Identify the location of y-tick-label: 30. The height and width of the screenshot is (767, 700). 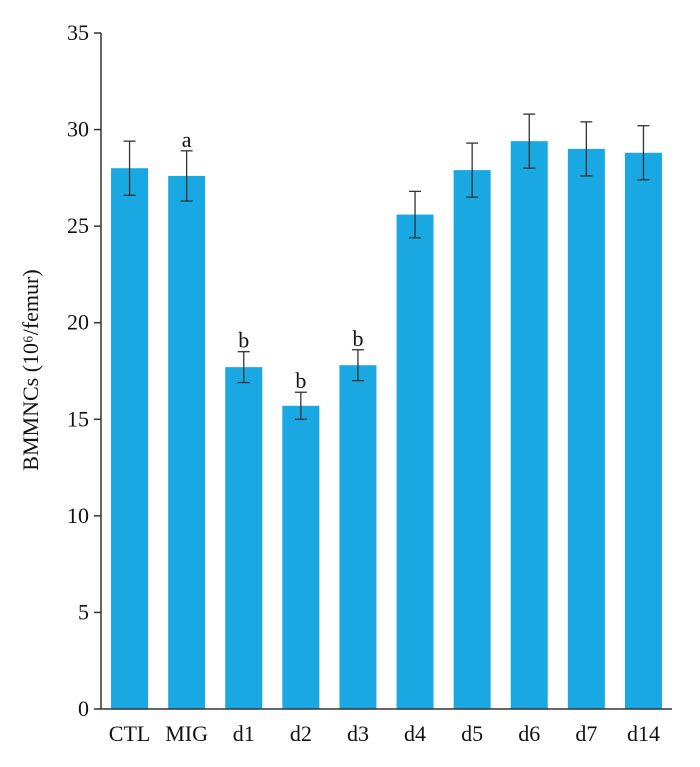
(78, 129).